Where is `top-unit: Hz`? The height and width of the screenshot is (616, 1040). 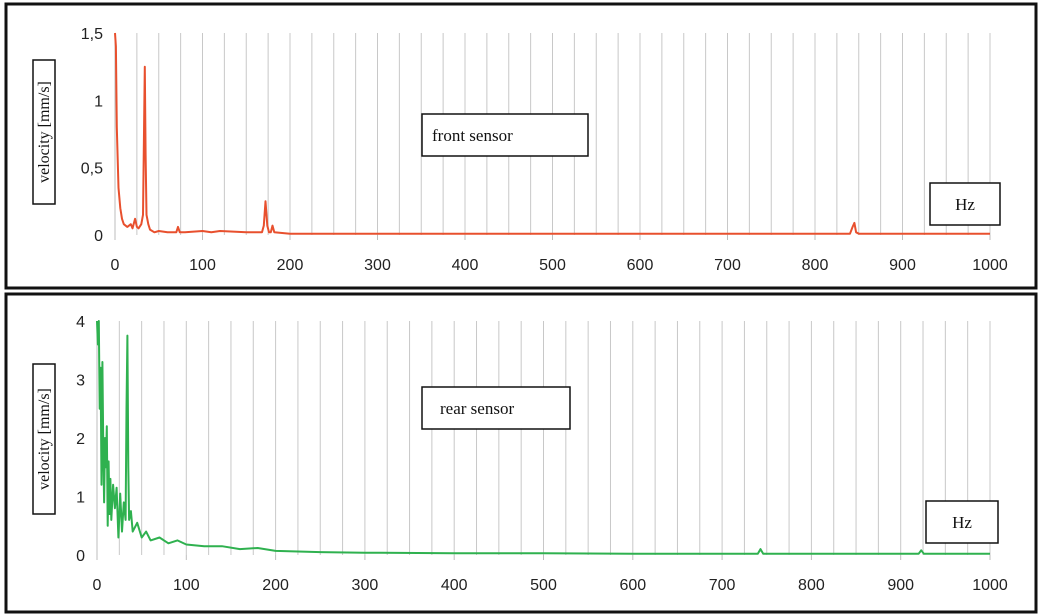
top-unit: Hz is located at coordinates (965, 204).